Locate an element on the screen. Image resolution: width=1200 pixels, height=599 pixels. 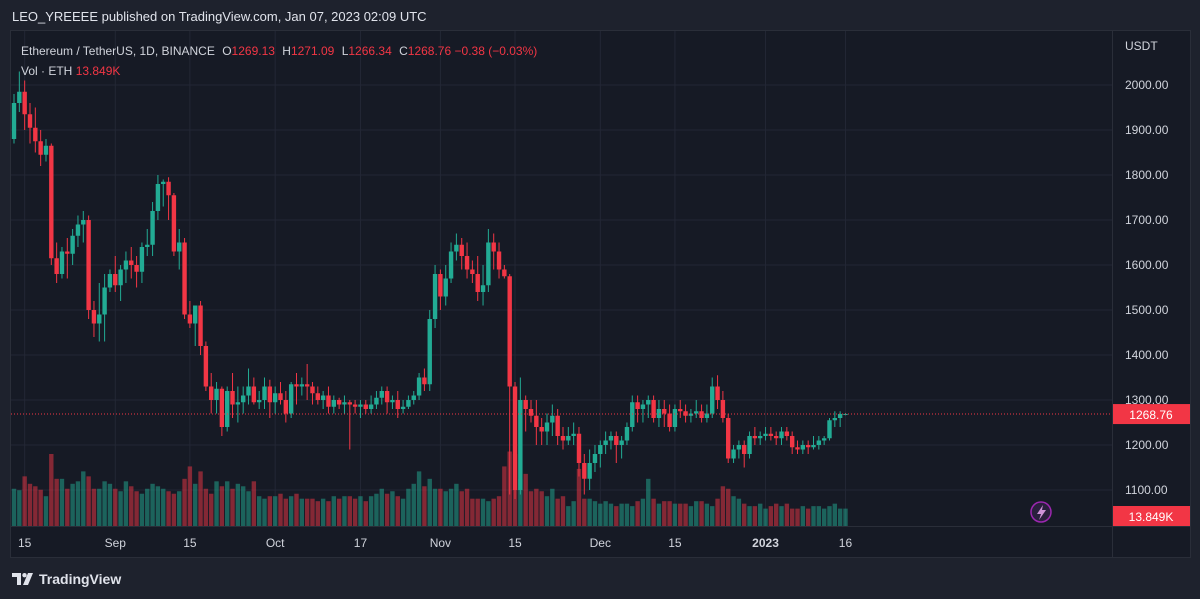
y-tick-label: 1700.00 is located at coordinates (1147, 220).